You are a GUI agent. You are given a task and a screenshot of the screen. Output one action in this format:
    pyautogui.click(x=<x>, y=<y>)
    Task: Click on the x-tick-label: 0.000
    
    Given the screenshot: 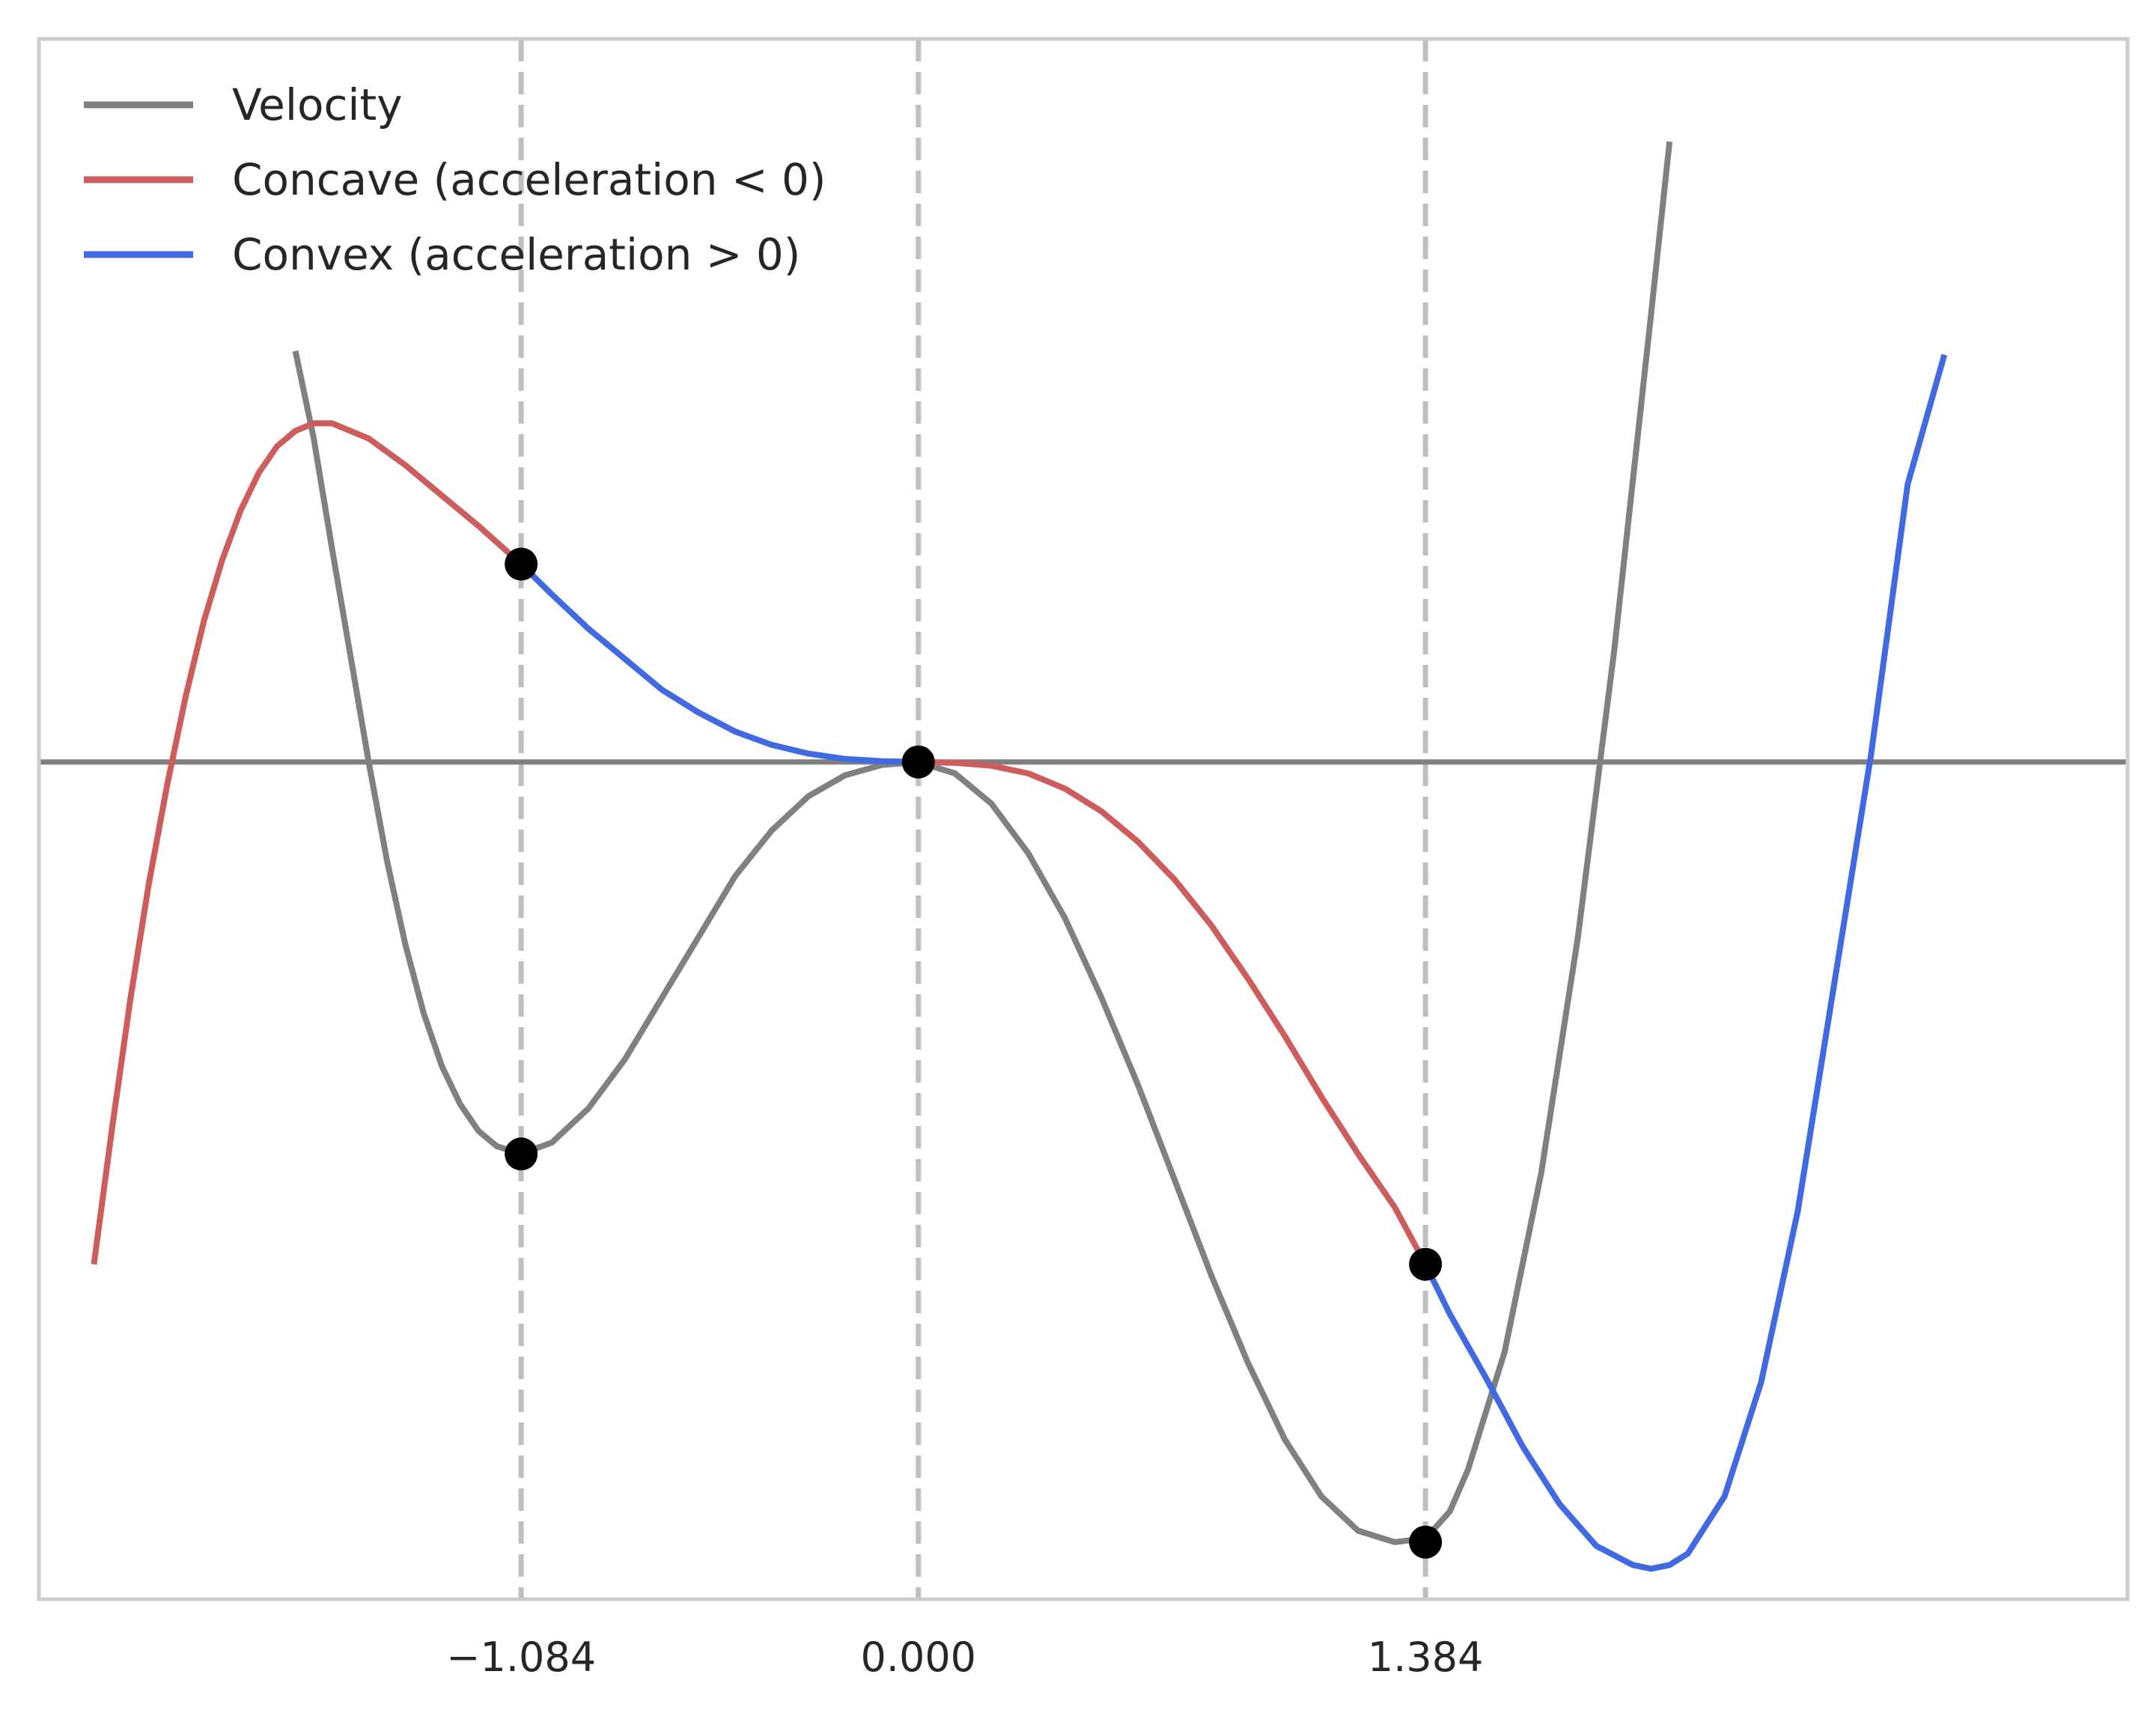 What is the action you would take?
    pyautogui.click(x=918, y=1657)
    